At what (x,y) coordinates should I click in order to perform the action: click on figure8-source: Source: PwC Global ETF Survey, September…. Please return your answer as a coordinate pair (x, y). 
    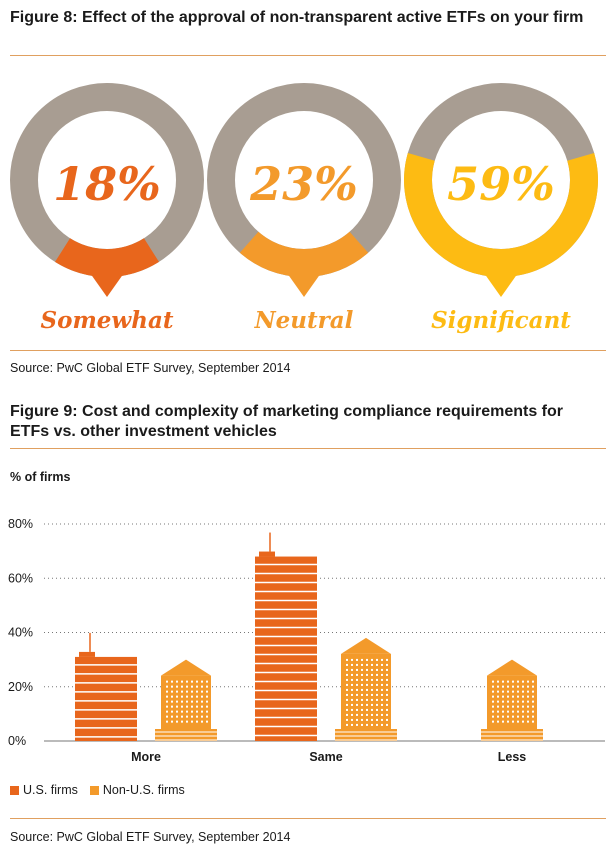
    Looking at the image, I should click on (150, 368).